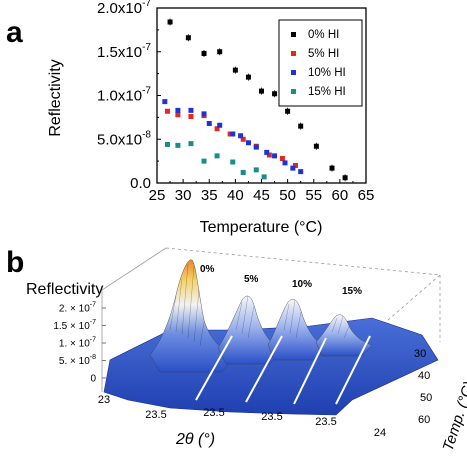 The width and height of the screenshot is (467, 468). I want to click on z-axis-label-b: Reflectivity, so click(64, 289).